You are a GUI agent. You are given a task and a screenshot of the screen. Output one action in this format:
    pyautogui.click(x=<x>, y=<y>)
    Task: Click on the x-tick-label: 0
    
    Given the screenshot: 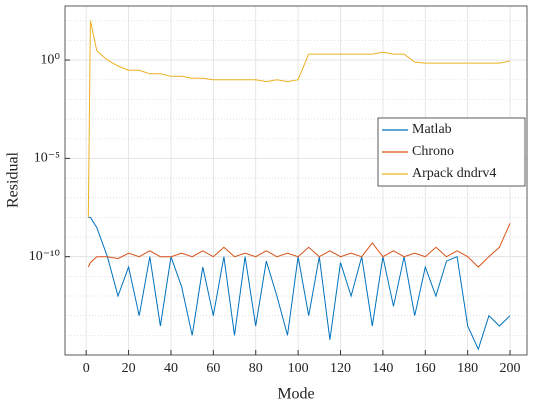 What is the action you would take?
    pyautogui.click(x=86, y=368)
    